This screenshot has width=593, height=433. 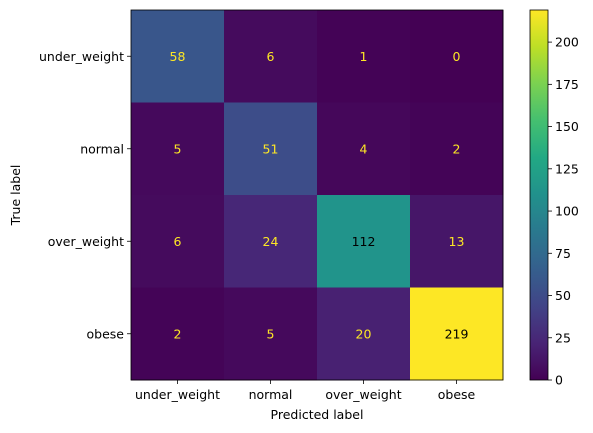 I want to click on x-tick-label: under_weight, so click(x=177, y=394).